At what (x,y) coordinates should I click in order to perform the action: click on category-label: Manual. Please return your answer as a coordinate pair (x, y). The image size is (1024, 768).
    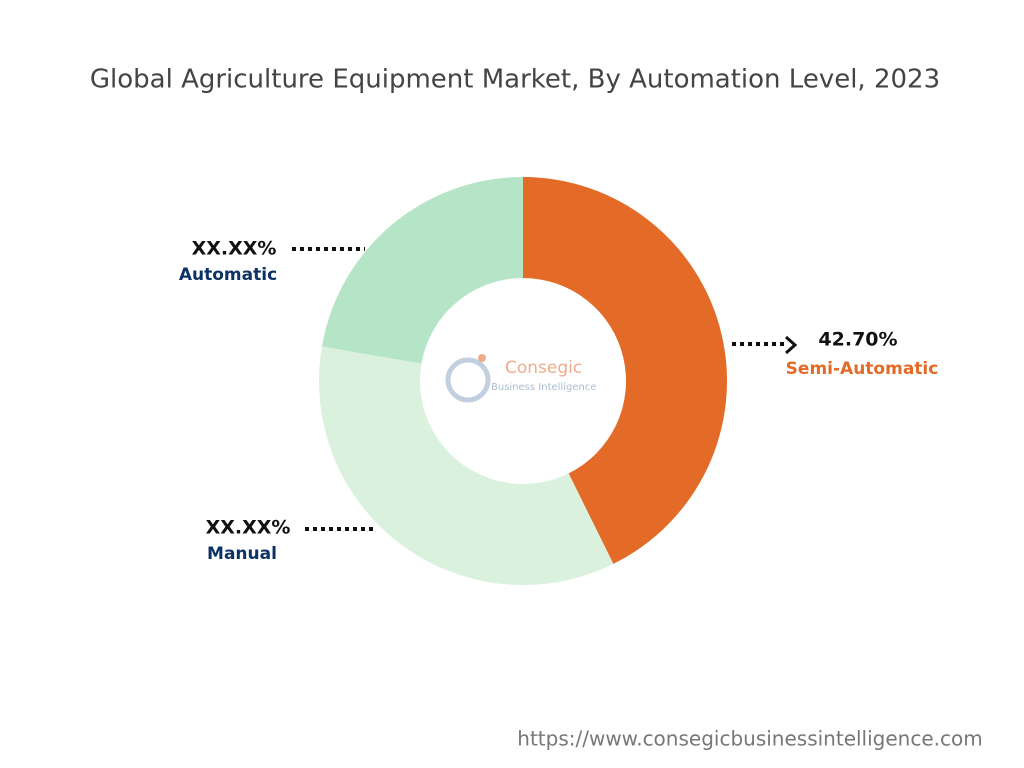
    Looking at the image, I should click on (242, 554).